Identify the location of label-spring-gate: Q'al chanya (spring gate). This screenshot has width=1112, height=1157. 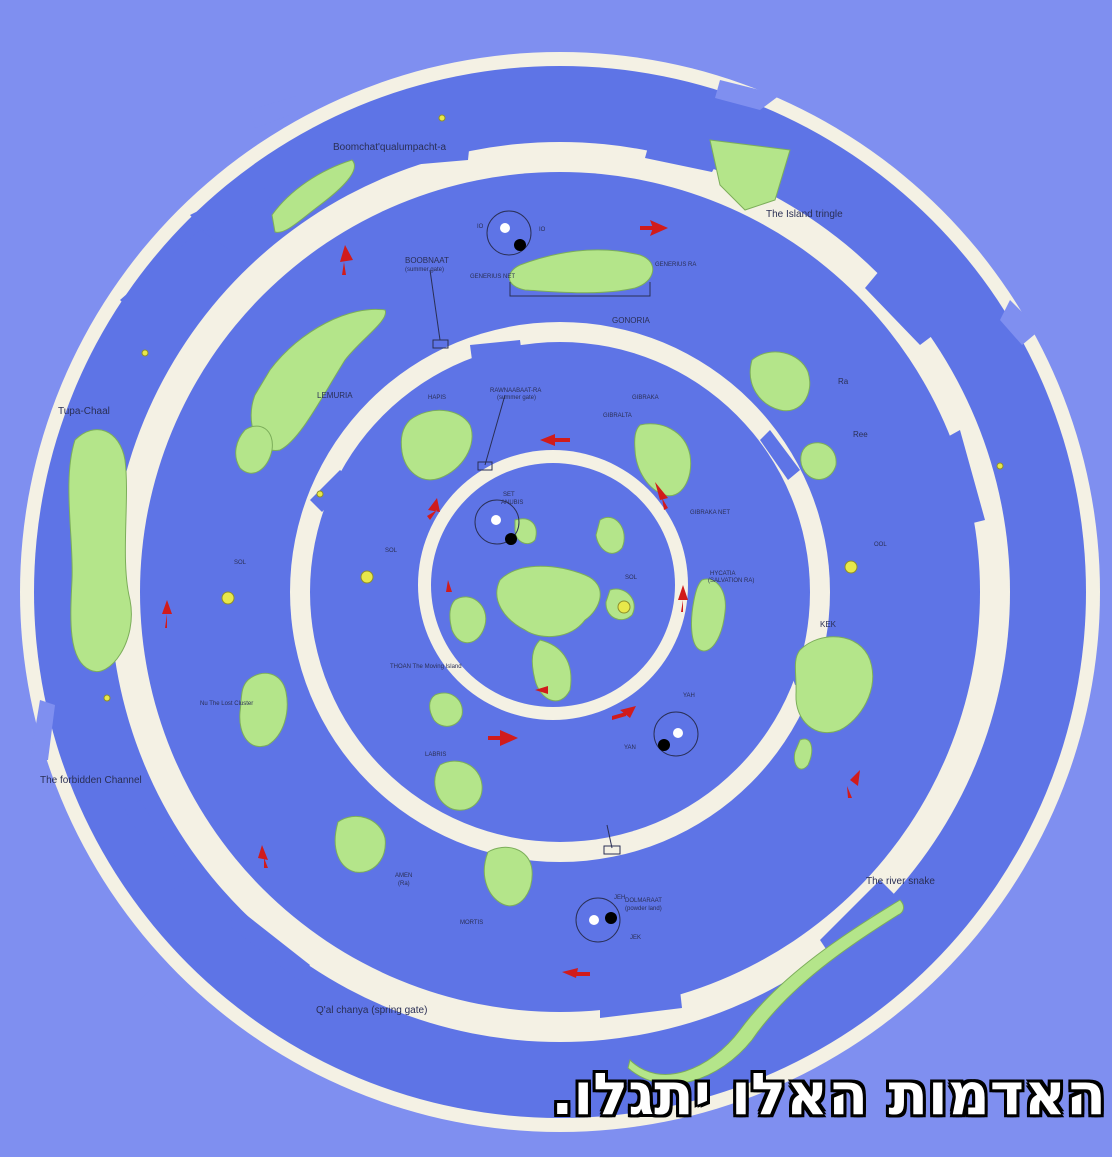
(371, 1010).